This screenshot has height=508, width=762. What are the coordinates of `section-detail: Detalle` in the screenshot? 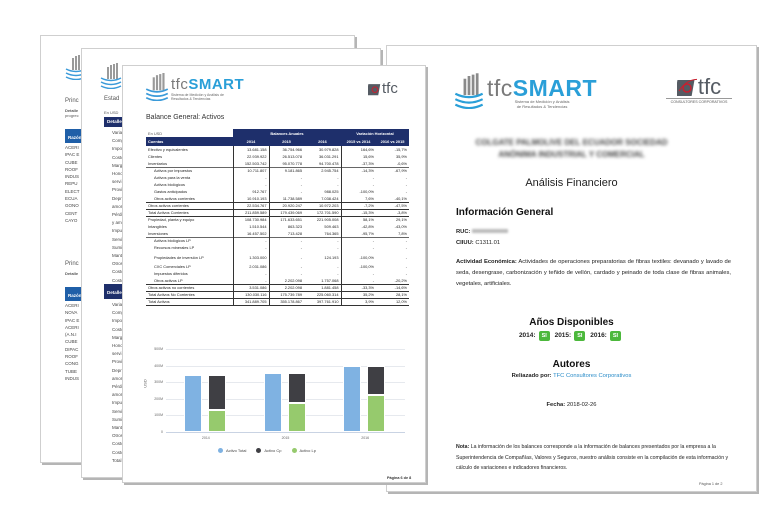 It's located at (72, 110).